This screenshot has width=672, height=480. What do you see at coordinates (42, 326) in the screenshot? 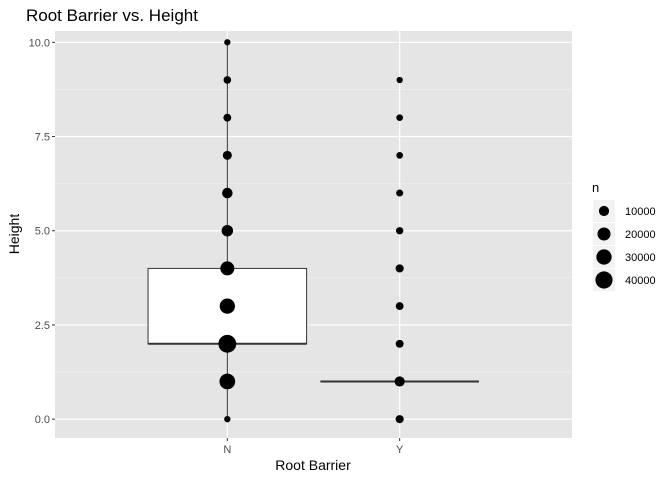
I see `y-tick-label: 2.5` at bounding box center [42, 326].